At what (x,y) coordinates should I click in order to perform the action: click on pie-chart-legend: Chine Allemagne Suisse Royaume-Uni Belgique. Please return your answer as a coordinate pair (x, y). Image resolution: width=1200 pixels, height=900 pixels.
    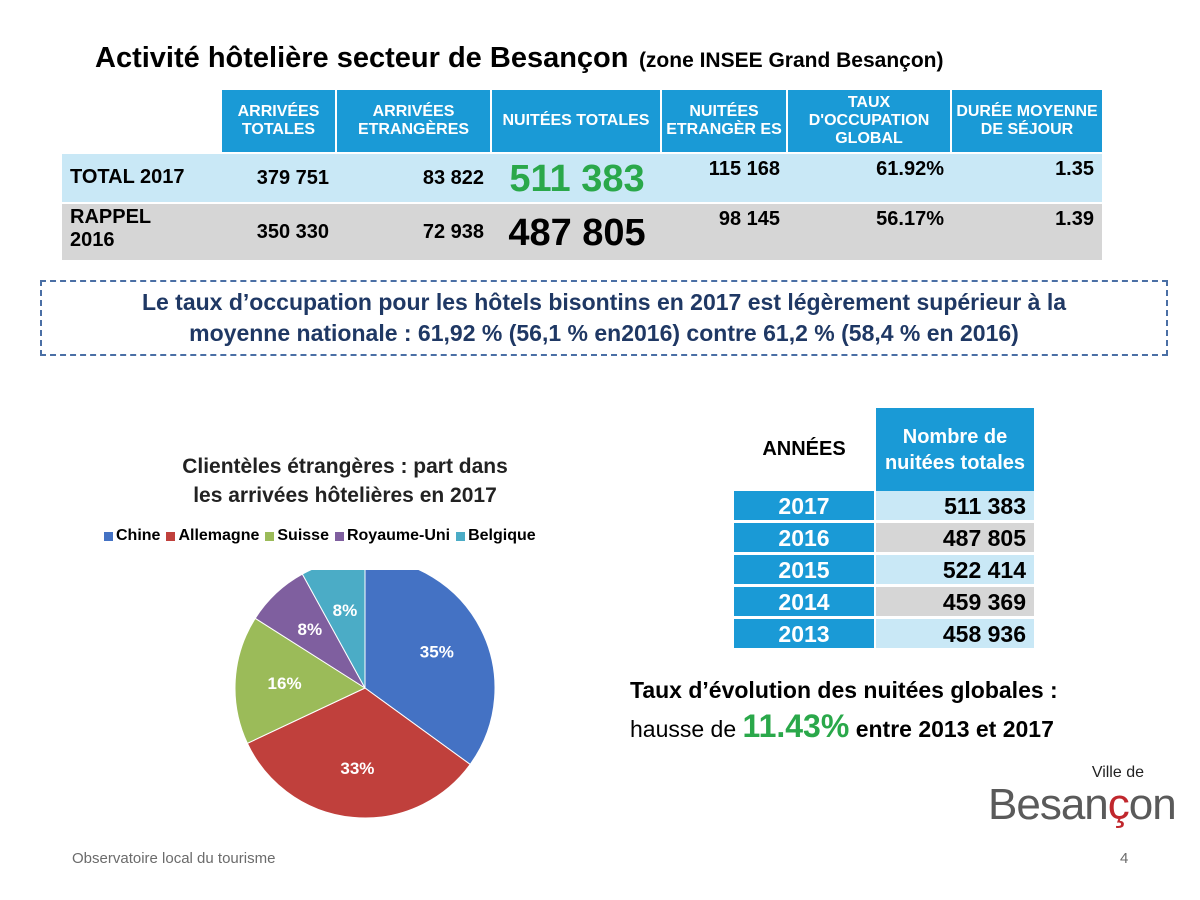
    Looking at the image, I should click on (364, 536).